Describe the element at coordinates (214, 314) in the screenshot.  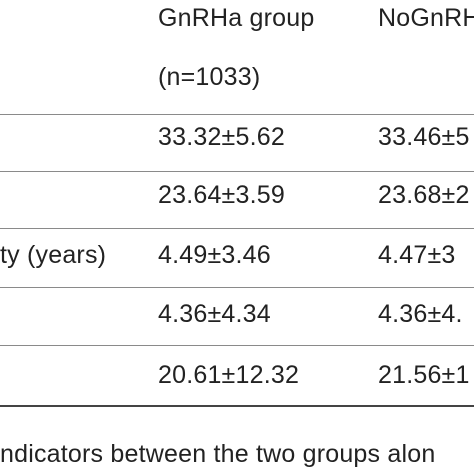
I see `cell-gnrha: 4.36±4.34` at that location.